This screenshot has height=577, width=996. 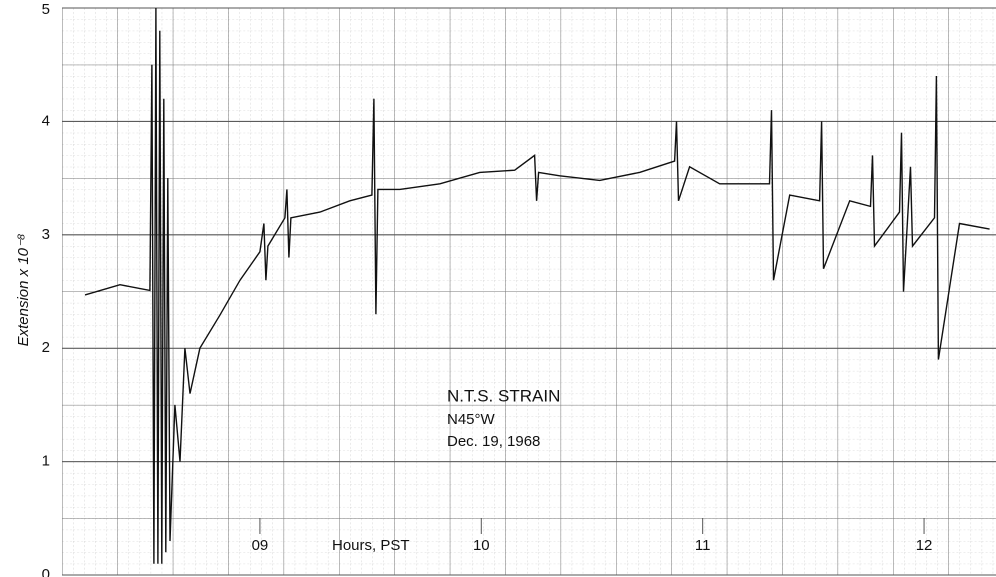 What do you see at coordinates (46, 347) in the screenshot?
I see `y-tick-label: 2` at bounding box center [46, 347].